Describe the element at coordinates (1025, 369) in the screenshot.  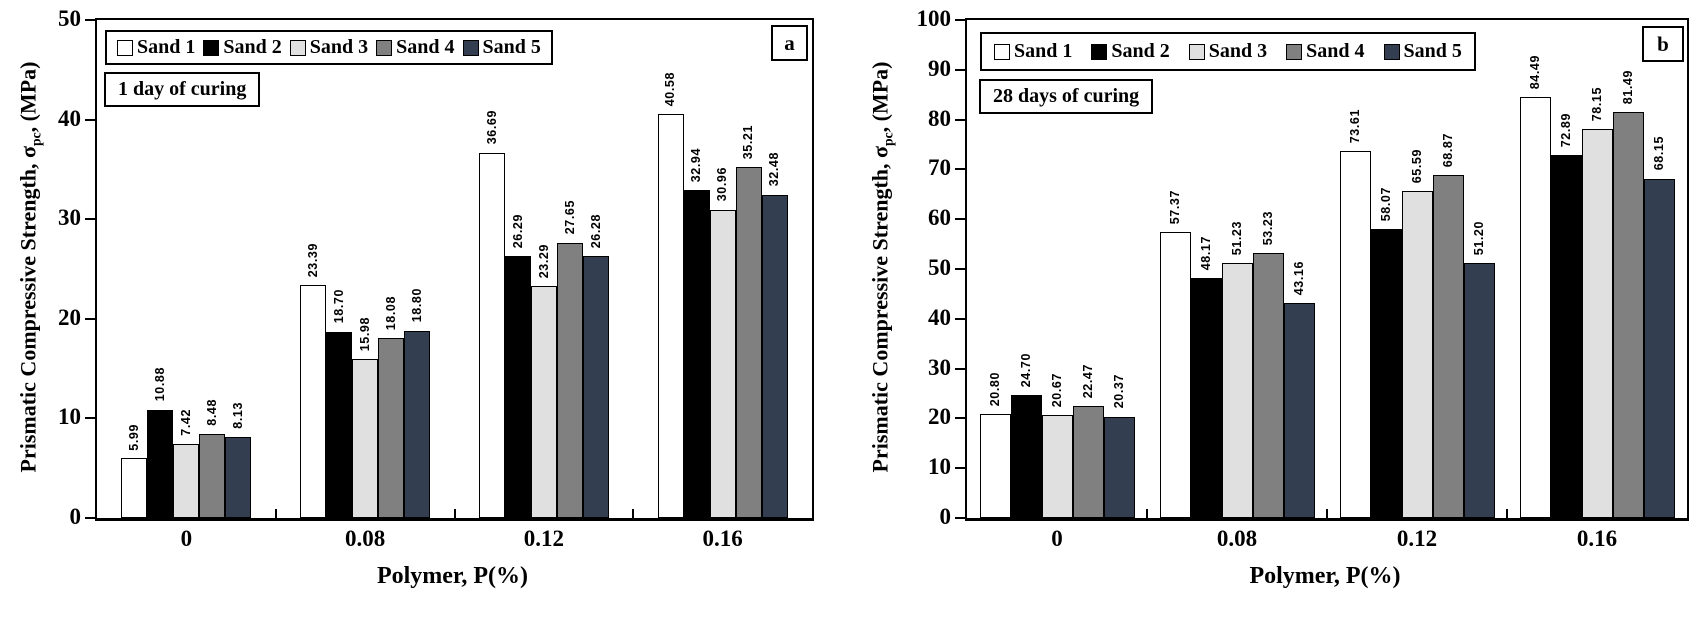
I see `value-label-text: 24.70` at that location.